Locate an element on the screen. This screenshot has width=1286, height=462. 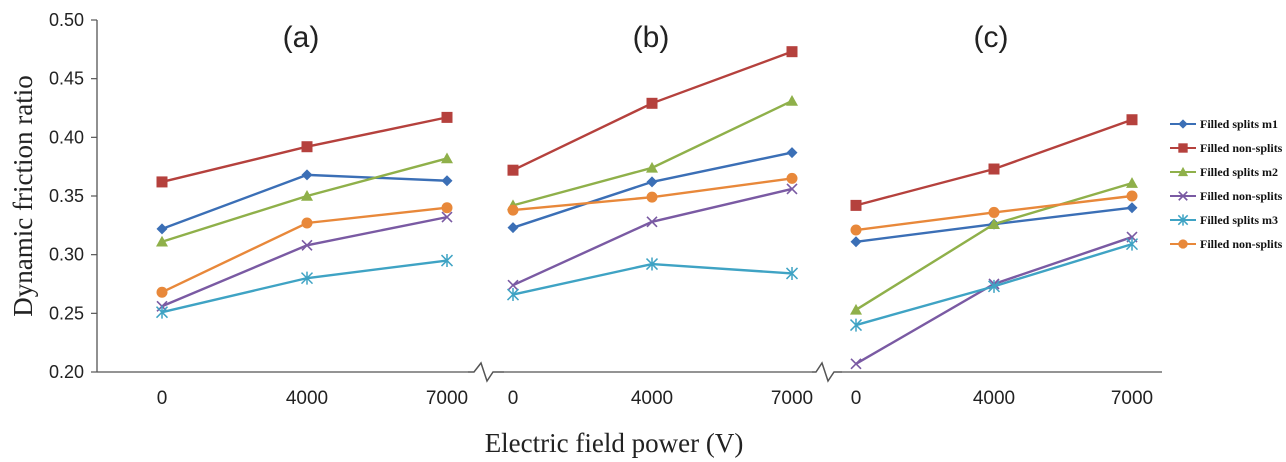
y-tick-label: 0.20 is located at coordinates (66, 372).